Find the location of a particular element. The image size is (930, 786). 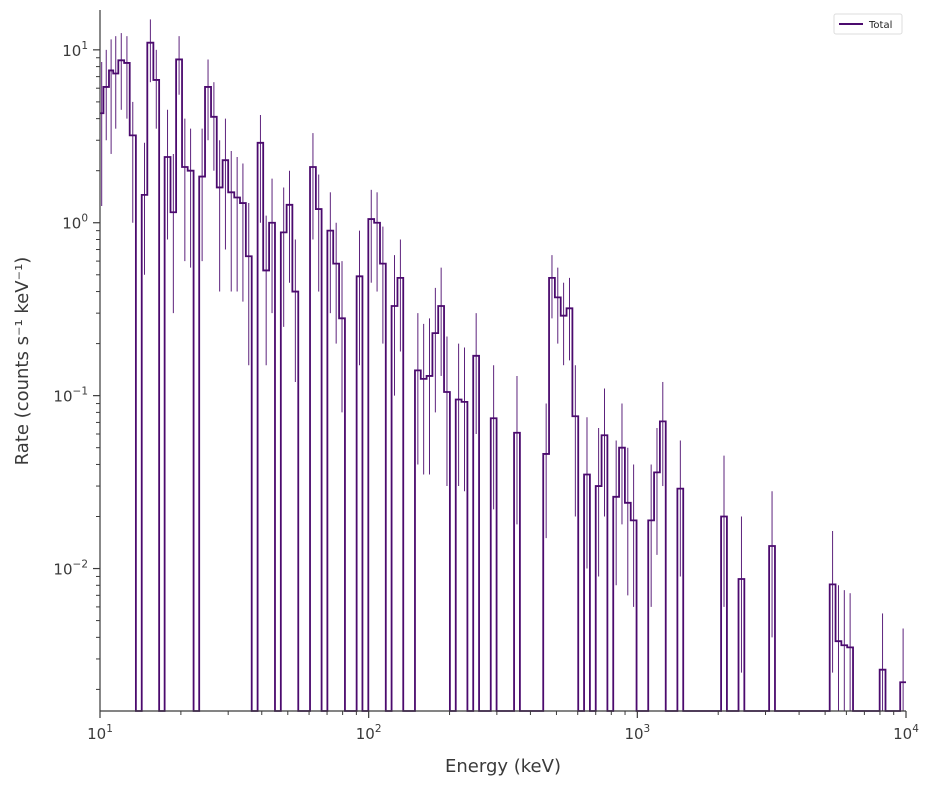

x-tick-label: 10⁴ is located at coordinates (906, 733).